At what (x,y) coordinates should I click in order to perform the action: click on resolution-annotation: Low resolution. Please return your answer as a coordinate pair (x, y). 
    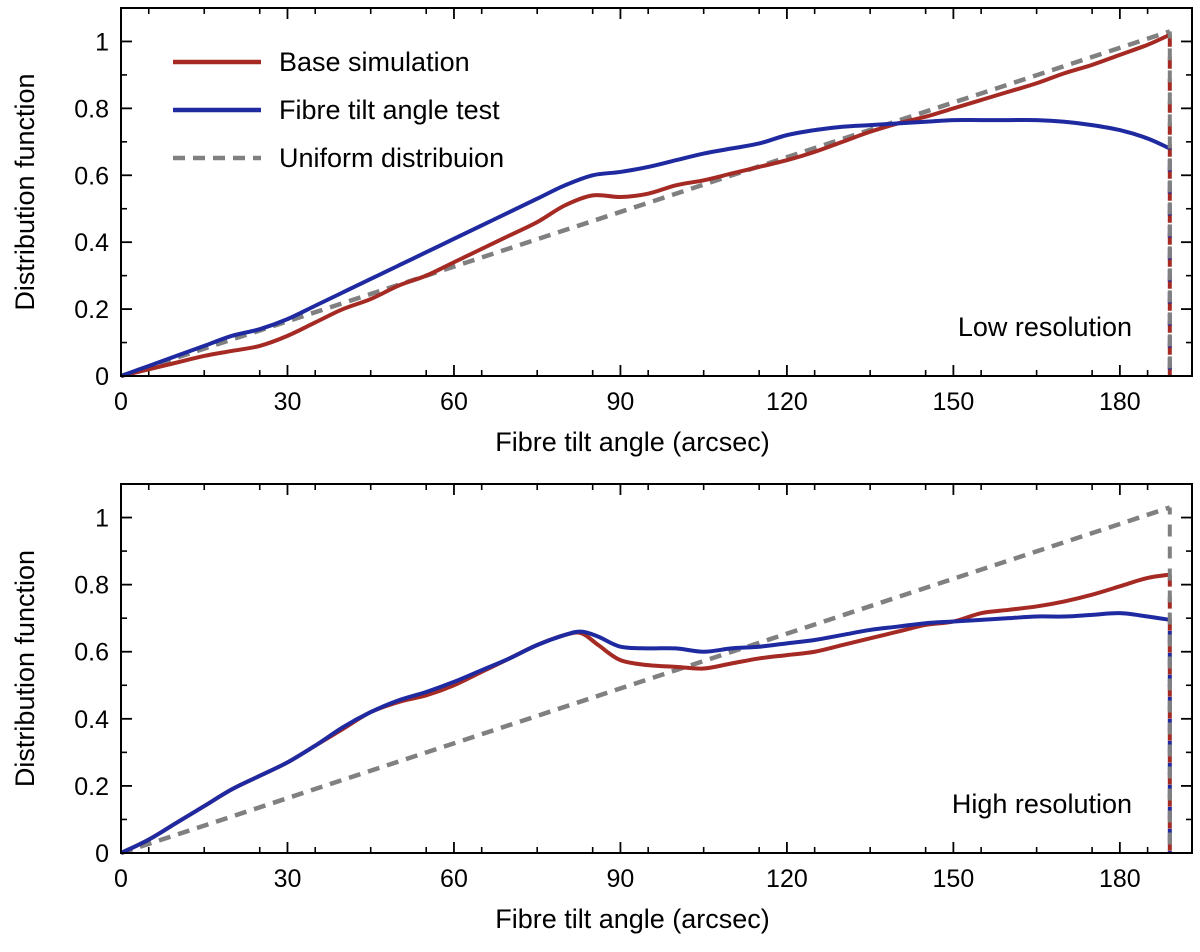
    Looking at the image, I should click on (1045, 327).